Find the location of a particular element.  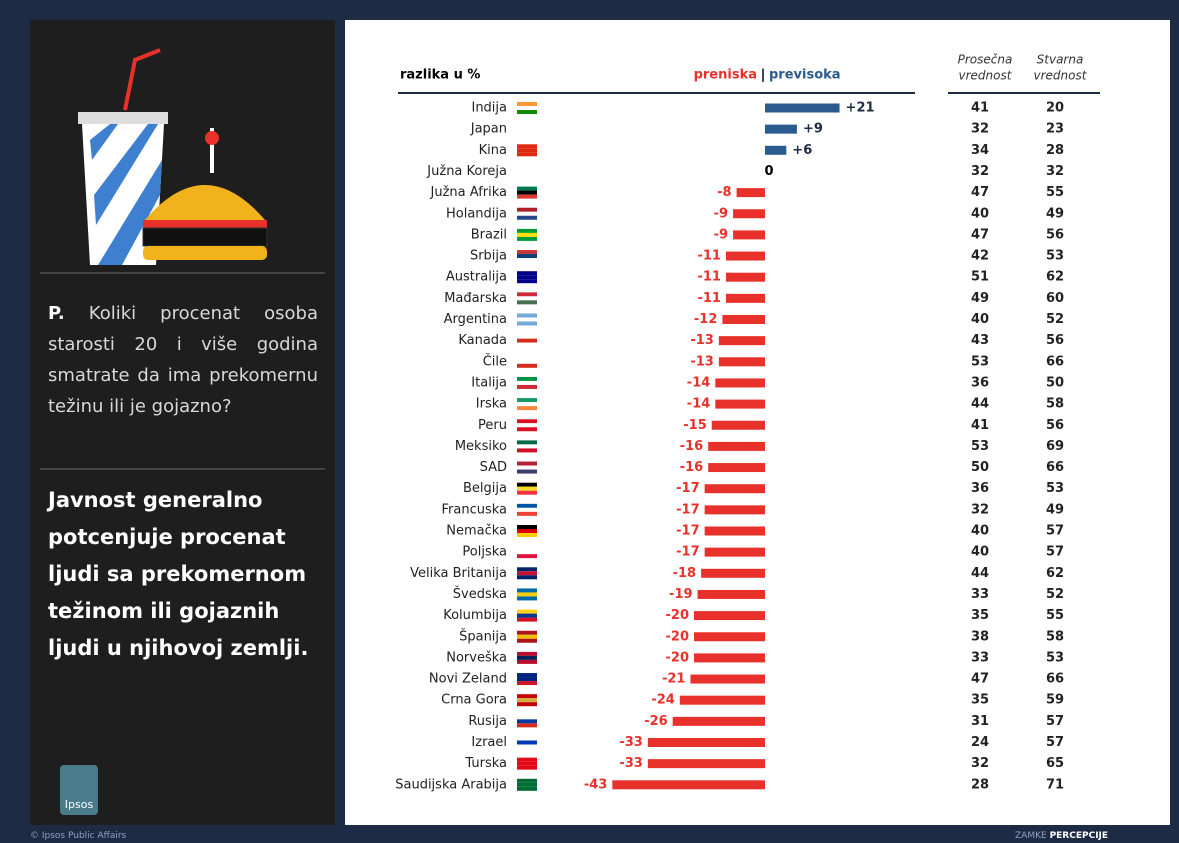

category-label: Izrael is located at coordinates (489, 742).